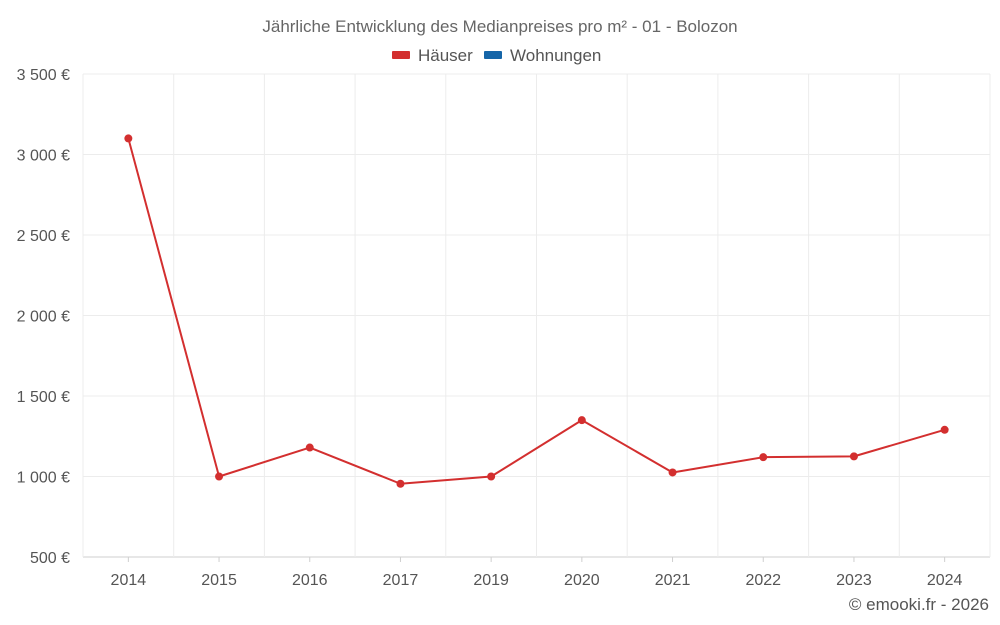 The image size is (1000, 625). I want to click on x-tick-label: 2021, so click(673, 580).